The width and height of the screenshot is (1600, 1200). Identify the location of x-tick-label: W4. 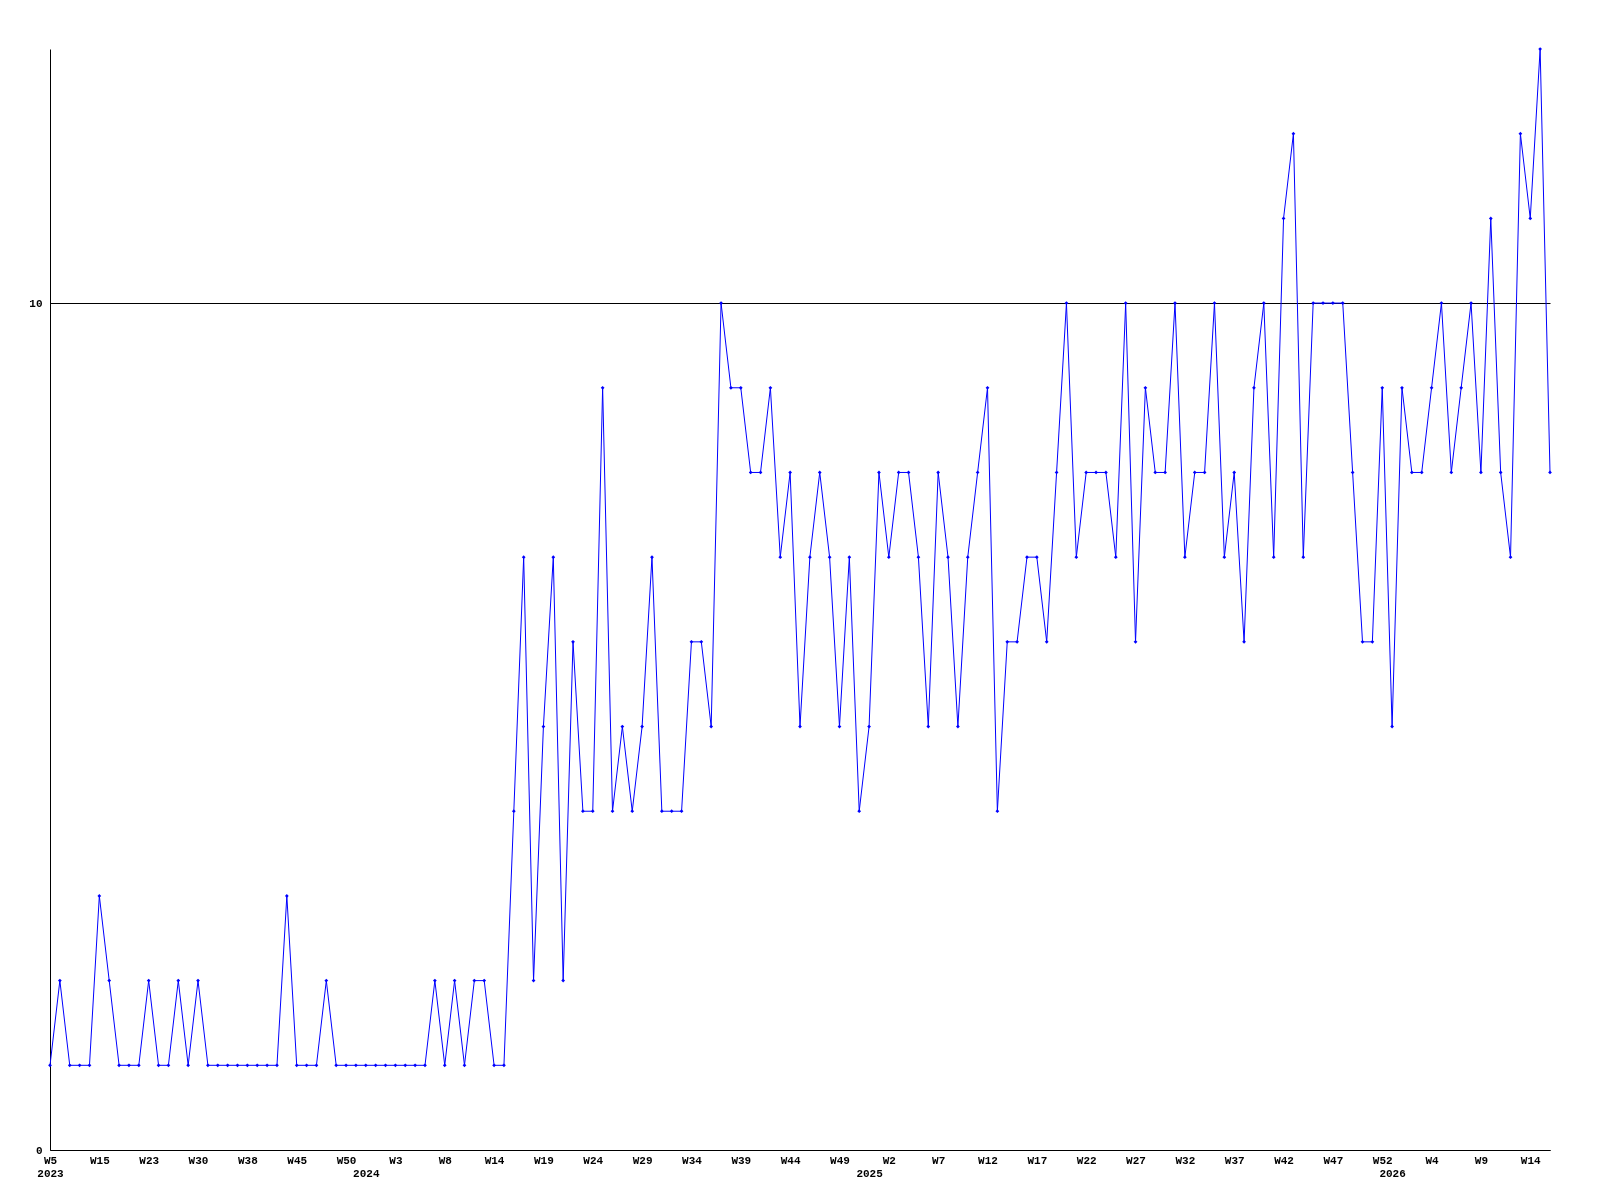
(1432, 1160).